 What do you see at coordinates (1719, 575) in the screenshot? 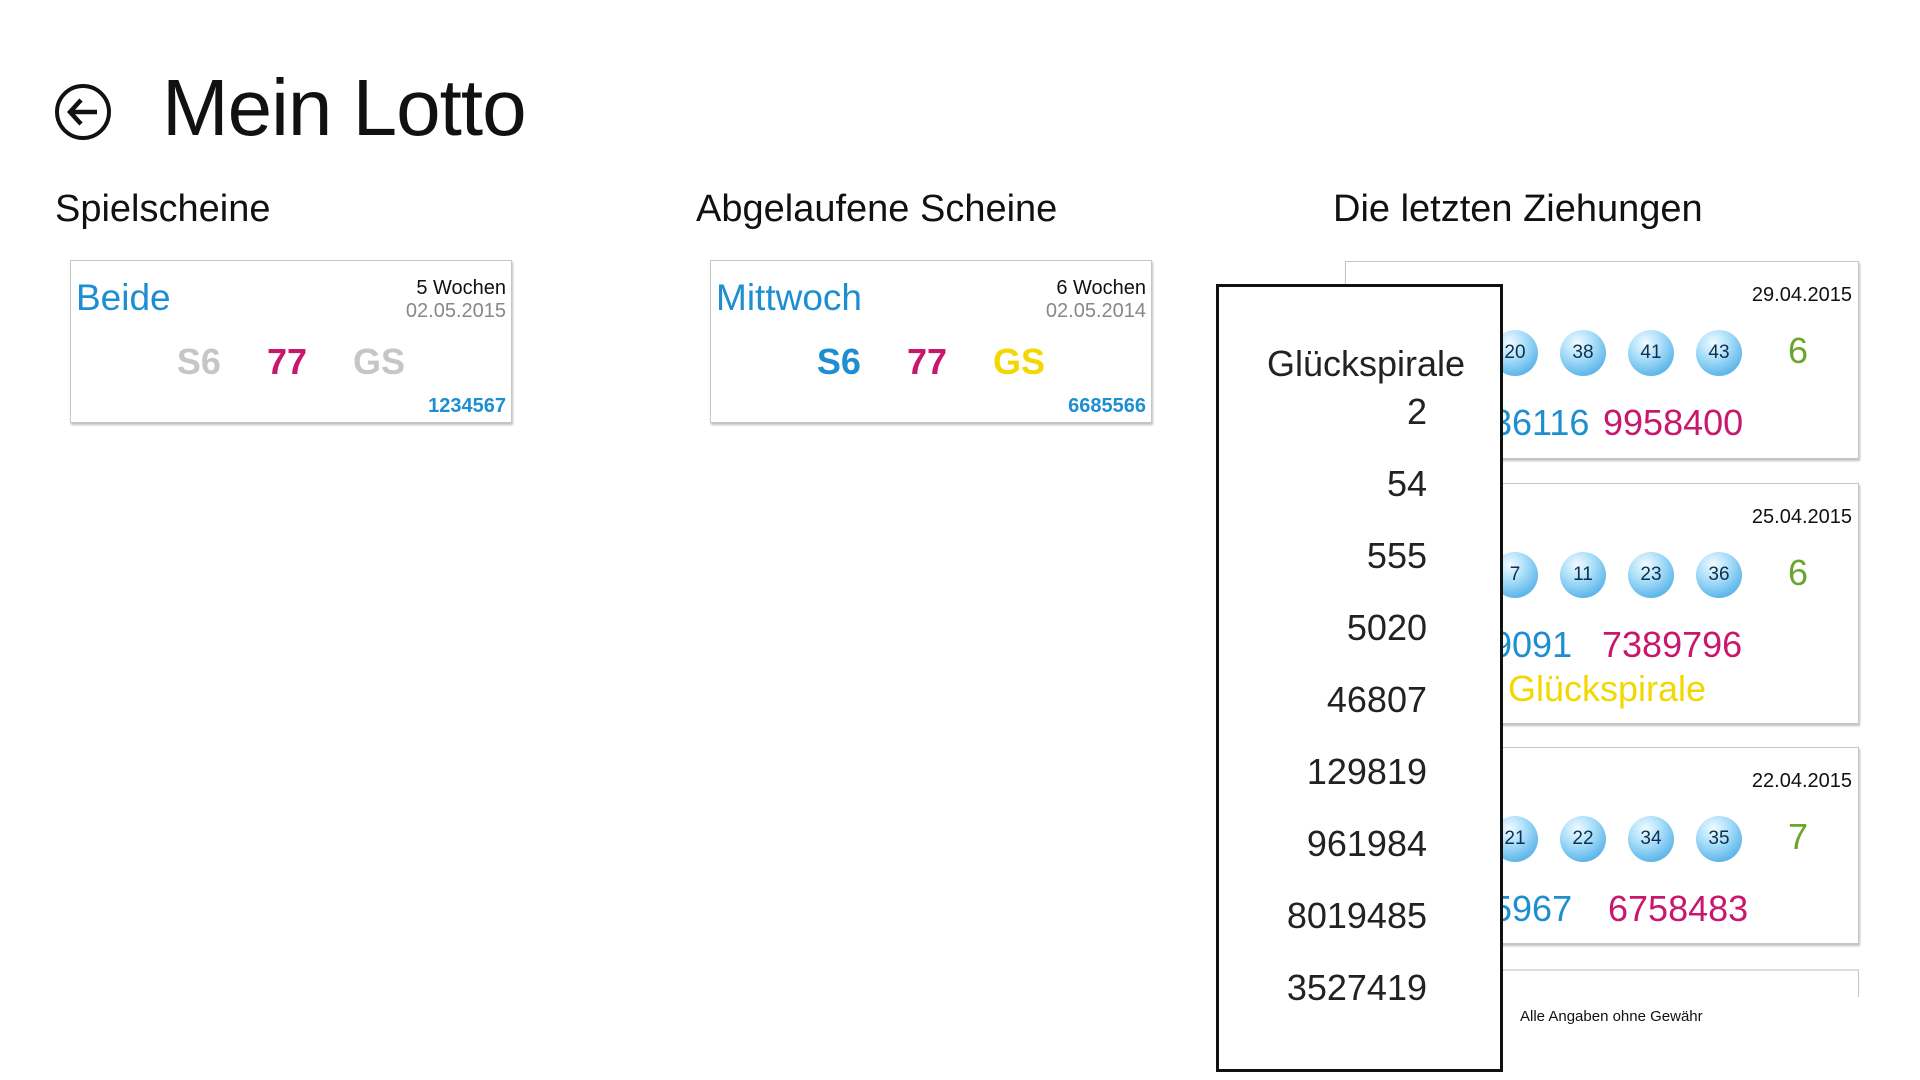
I see `lotto-ball: 36` at bounding box center [1719, 575].